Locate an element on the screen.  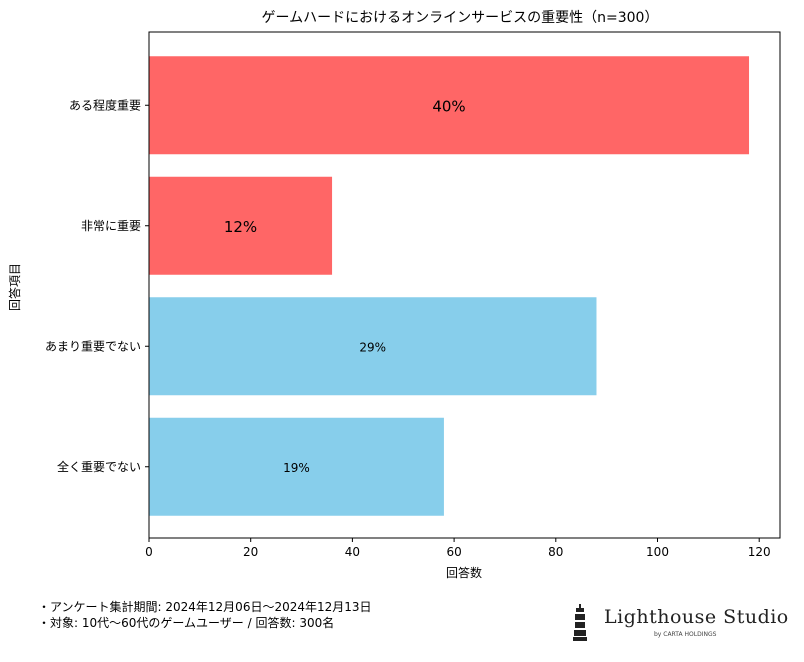
y-axis-label: 回答項目 is located at coordinates (14, 287).